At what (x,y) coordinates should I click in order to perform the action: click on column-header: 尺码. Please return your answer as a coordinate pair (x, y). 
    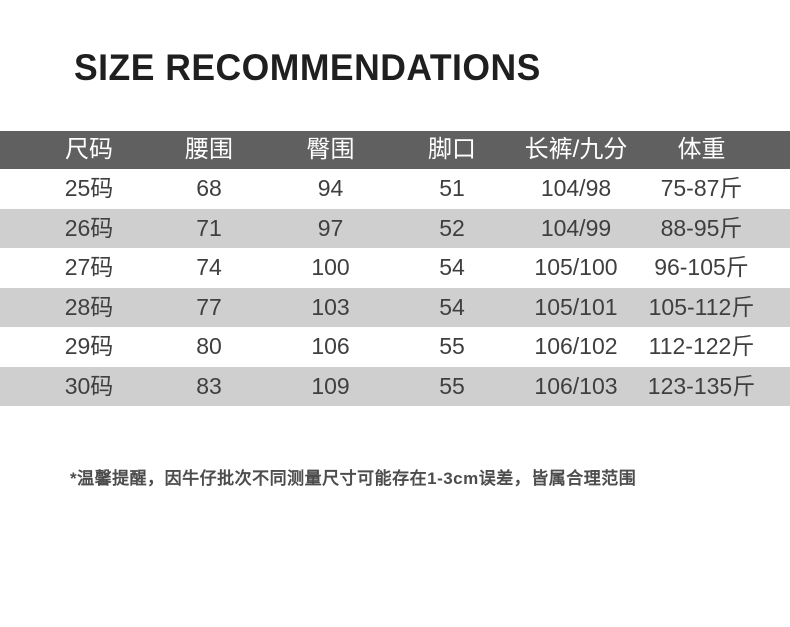
    Looking at the image, I should click on (74, 150).